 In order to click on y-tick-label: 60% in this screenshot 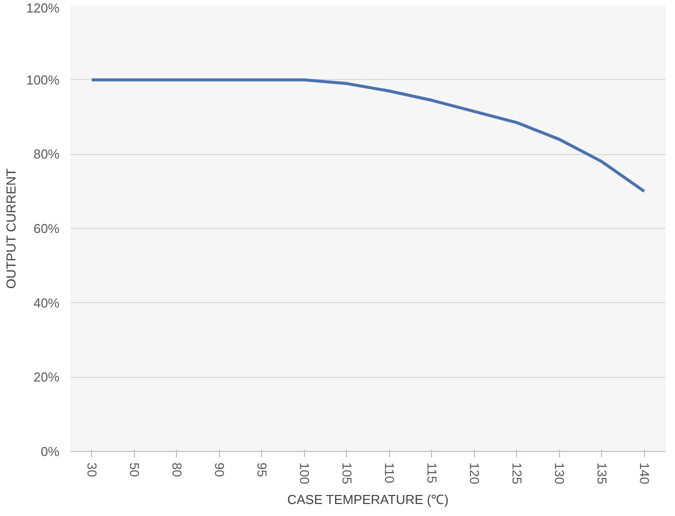, I will do `click(46, 228)`.